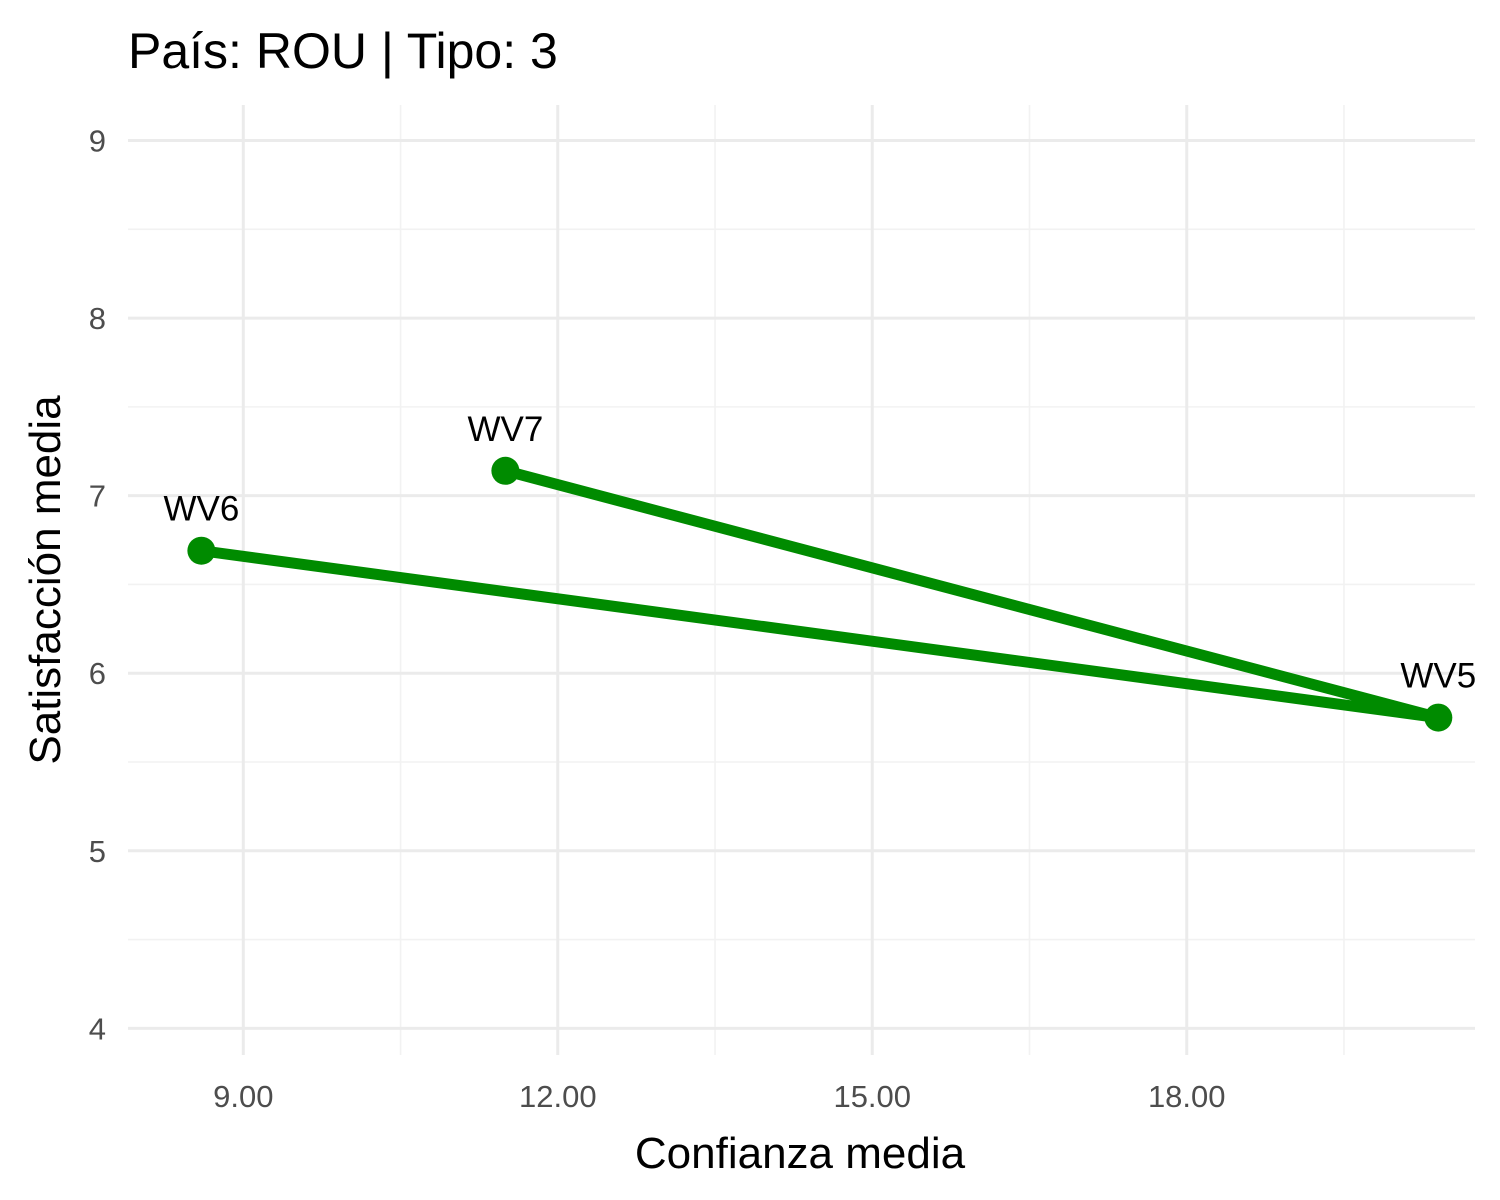 The width and height of the screenshot is (1500, 1200). What do you see at coordinates (97, 851) in the screenshot?
I see `y-tick-label: 5` at bounding box center [97, 851].